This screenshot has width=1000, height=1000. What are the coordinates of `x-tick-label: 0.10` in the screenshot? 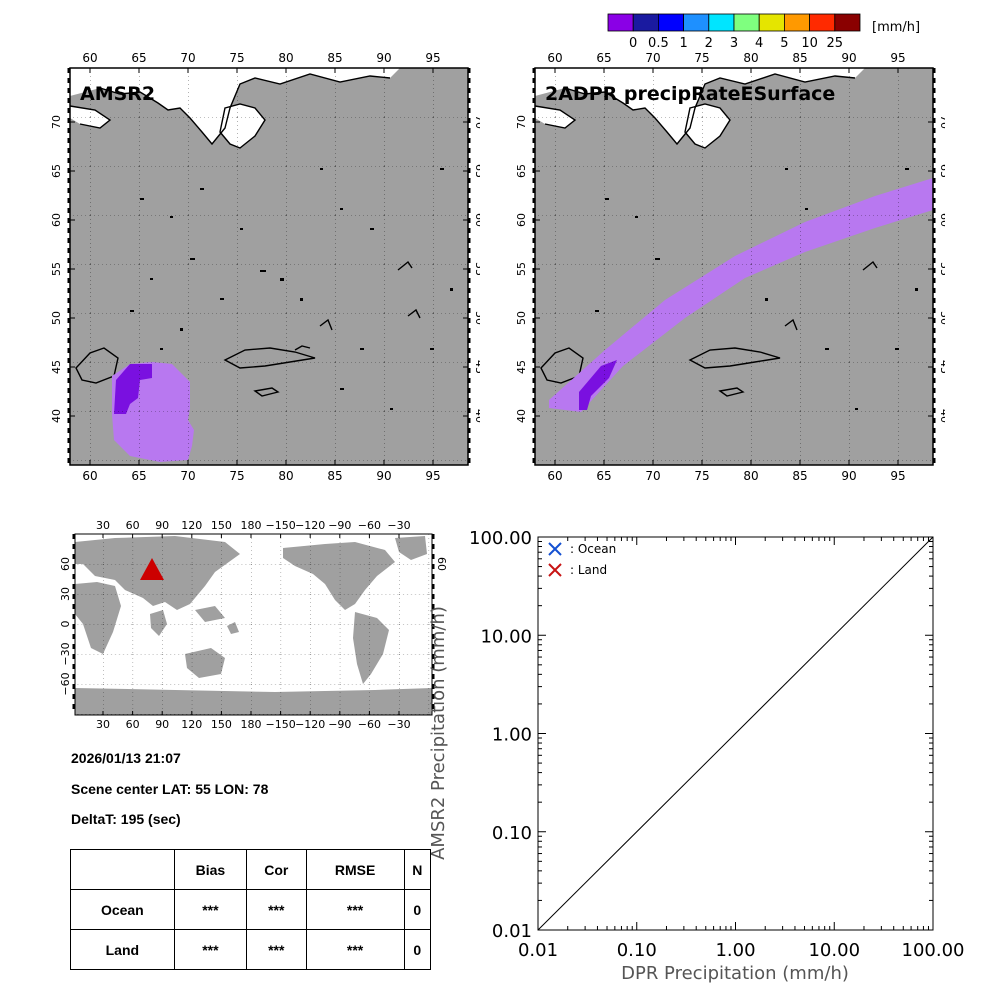 It's located at (637, 950).